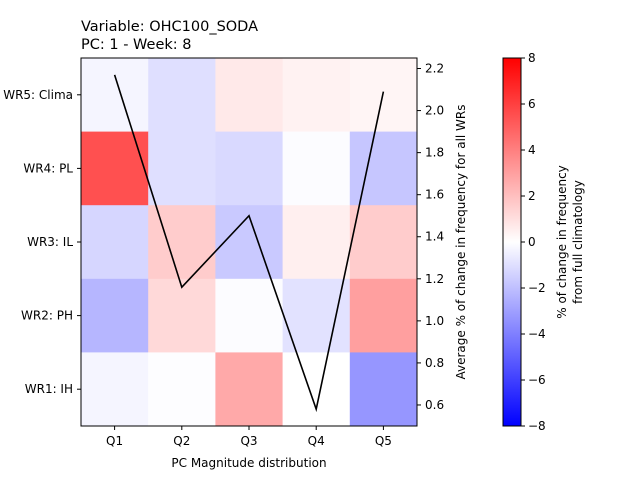 The width and height of the screenshot is (640, 484). Describe the element at coordinates (434, 195) in the screenshot. I see `right-tick-label: 1.6` at that location.